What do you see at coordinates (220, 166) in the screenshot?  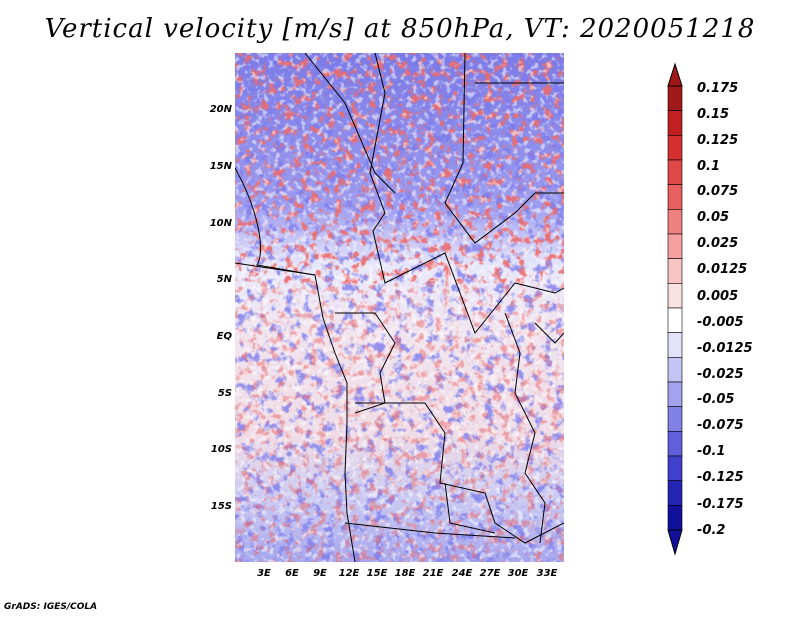 I see `lat-label-15n: 15N` at bounding box center [220, 166].